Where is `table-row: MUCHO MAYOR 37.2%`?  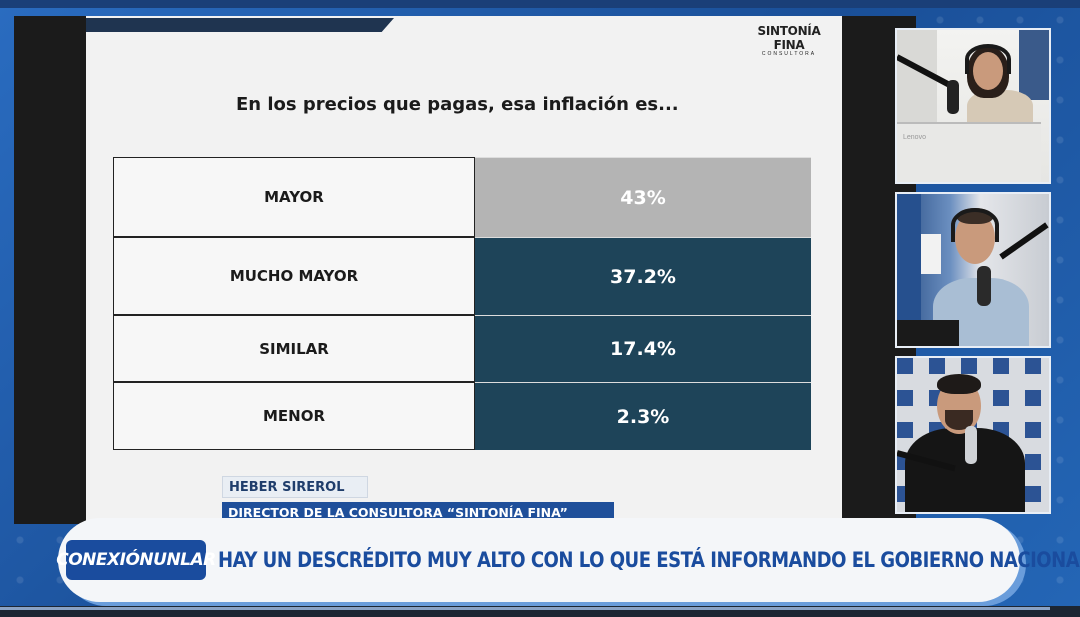 table-row: MUCHO MAYOR 37.2% is located at coordinates (463, 276).